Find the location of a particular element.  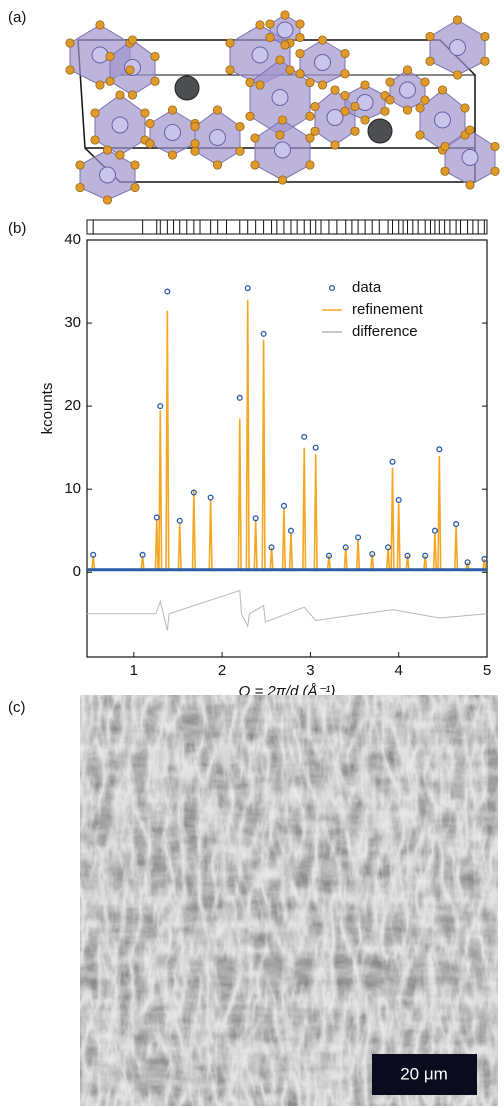

x-tick-label: 4 is located at coordinates (399, 670).